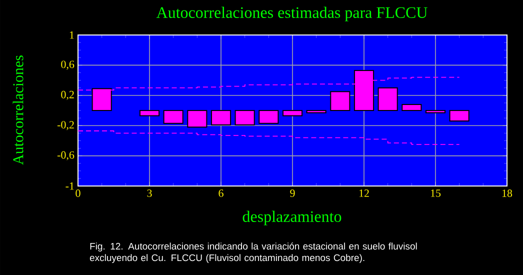 The width and height of the screenshot is (523, 275). Describe the element at coordinates (292, 14) in the screenshot. I see `chart-title: Autocorrelaciones estimadas para FLCCU` at that location.